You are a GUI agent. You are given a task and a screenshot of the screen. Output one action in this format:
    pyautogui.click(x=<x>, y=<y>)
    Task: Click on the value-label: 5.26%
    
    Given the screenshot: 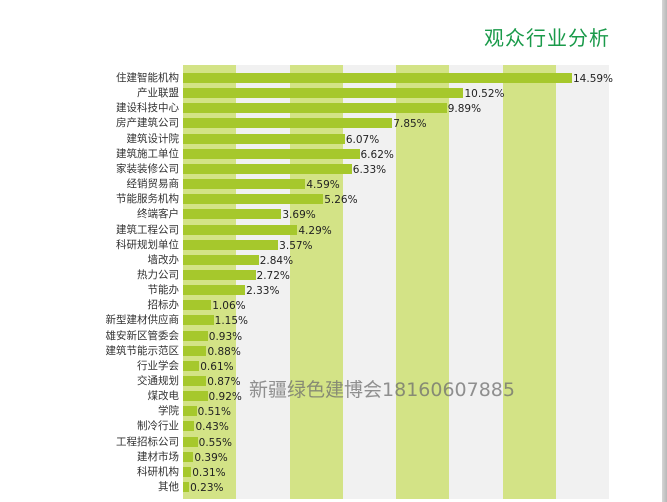 What is the action you would take?
    pyautogui.click(x=341, y=200)
    